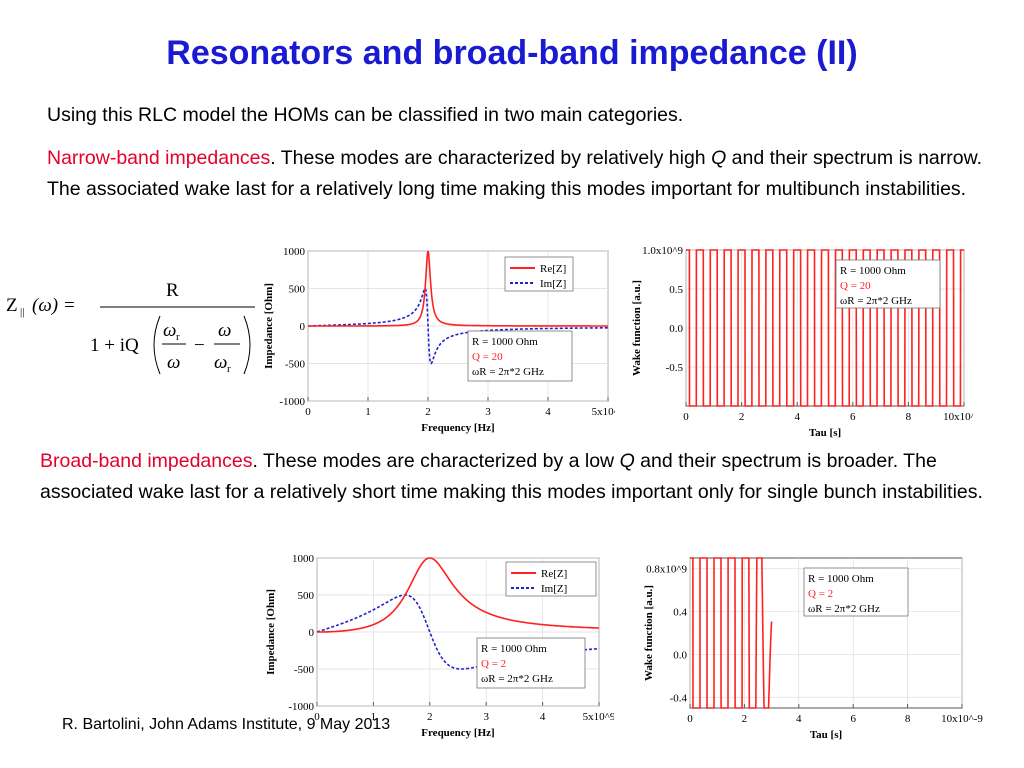 Image resolution: width=1024 pixels, height=768 pixels. I want to click on broad-band-label: Broad-band impedances, so click(146, 461).